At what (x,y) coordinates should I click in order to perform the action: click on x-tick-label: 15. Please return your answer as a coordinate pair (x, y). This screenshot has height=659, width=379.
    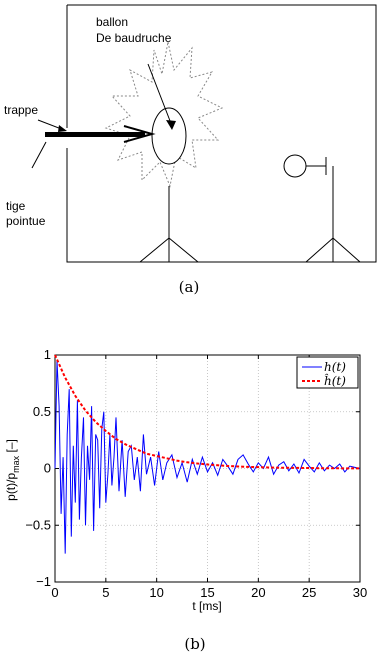
    Looking at the image, I should click on (207, 592).